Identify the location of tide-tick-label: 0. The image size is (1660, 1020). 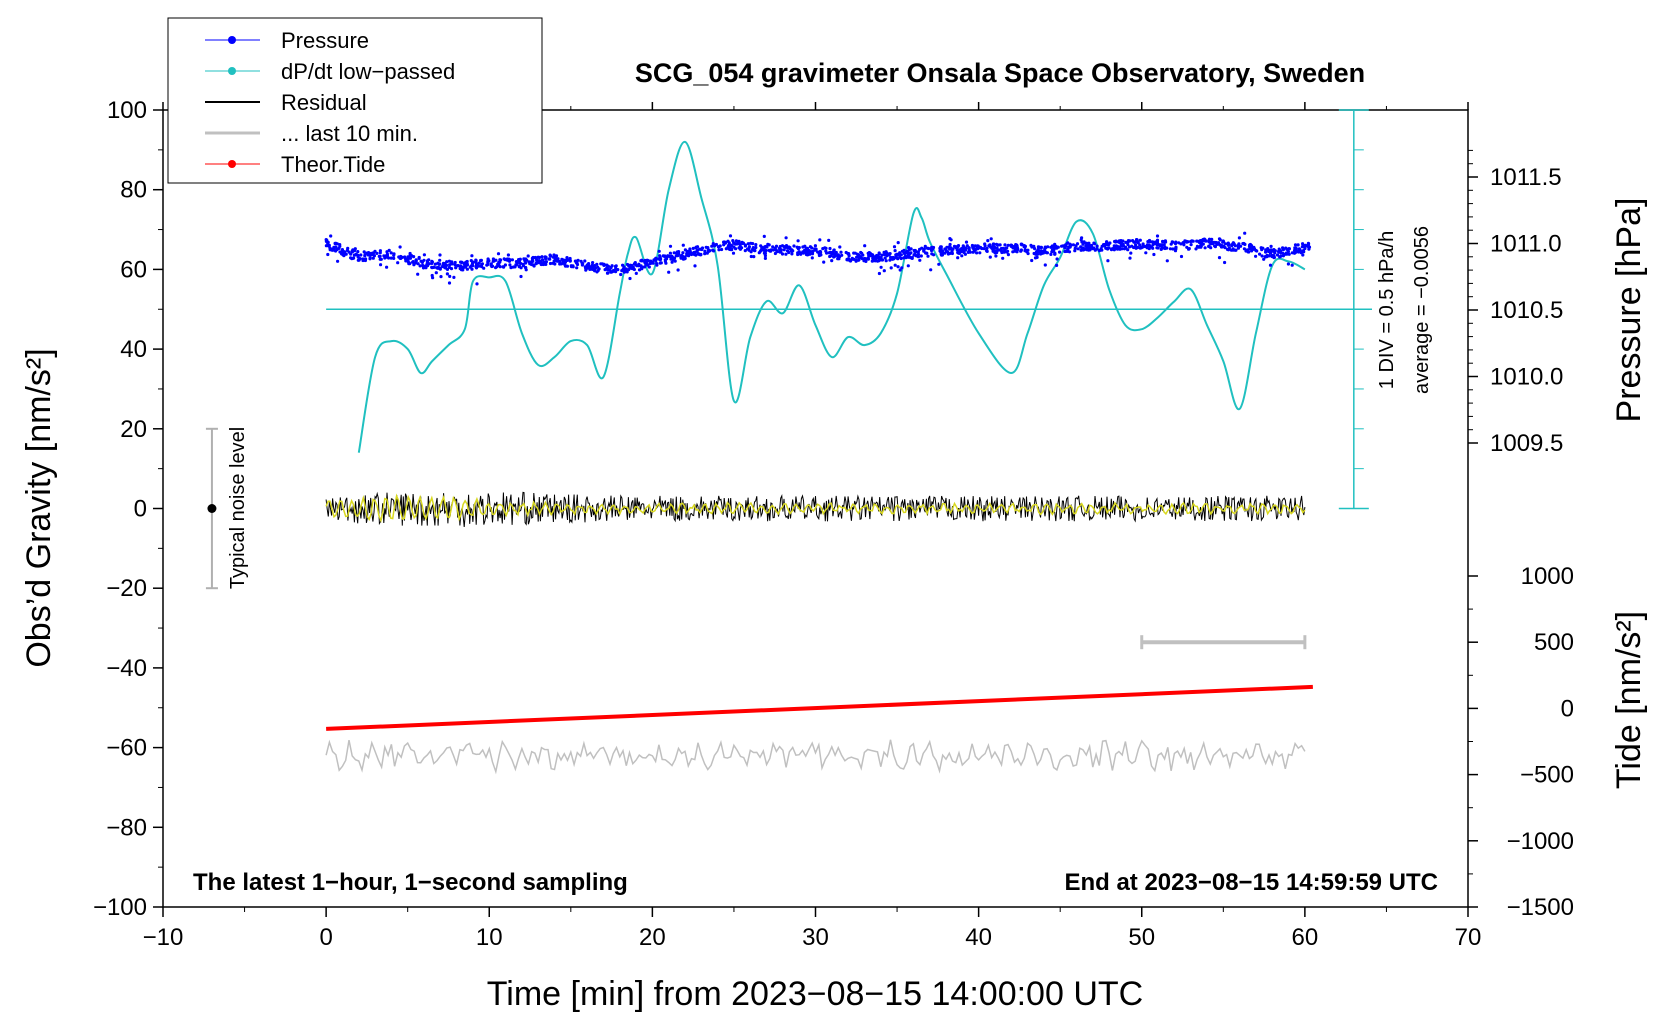
(1567, 708).